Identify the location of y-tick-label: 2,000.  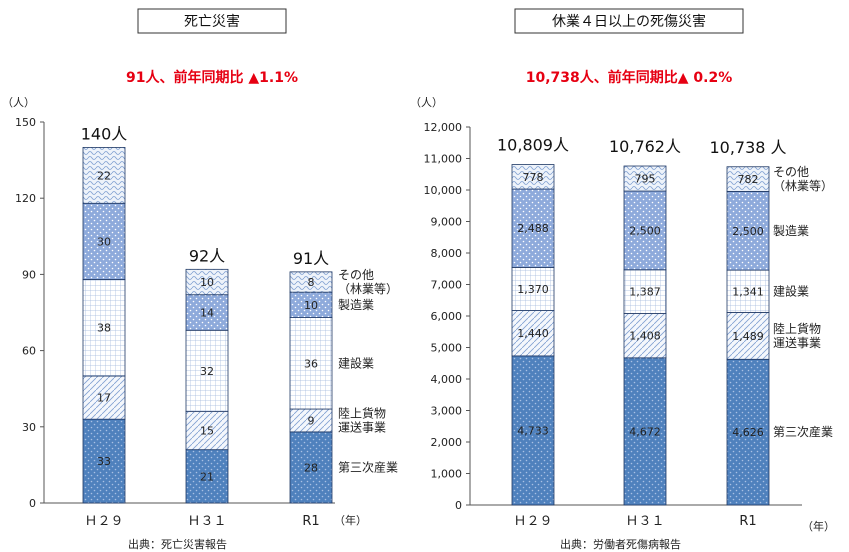
(447, 442).